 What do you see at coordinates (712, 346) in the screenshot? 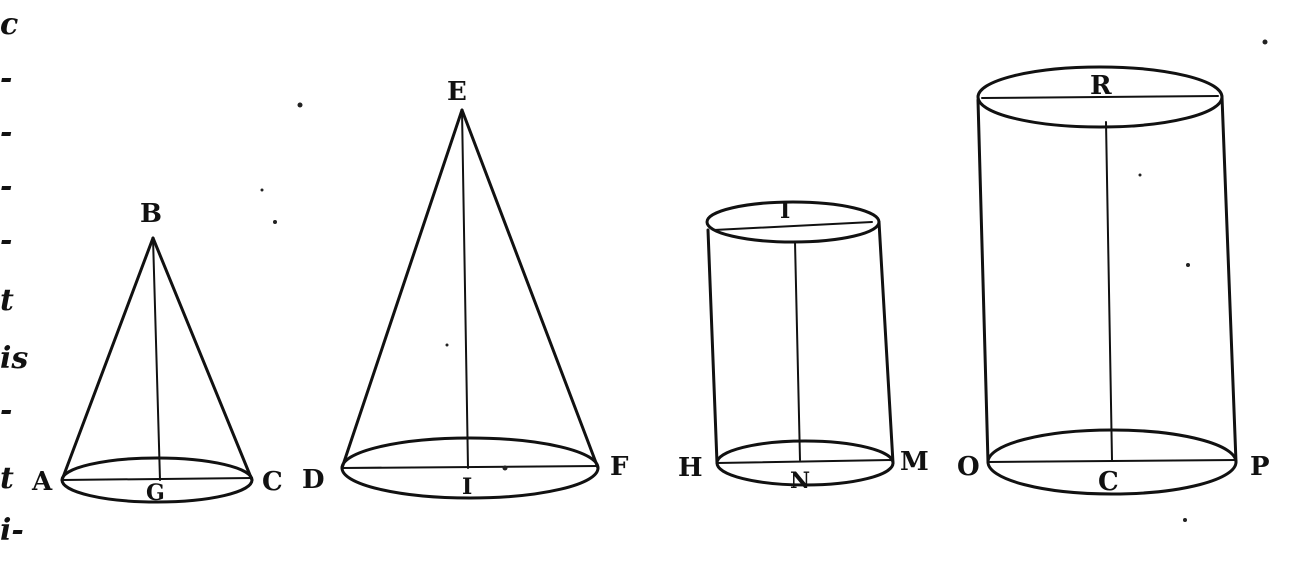
I see `cylinder-hm-left-side` at bounding box center [712, 346].